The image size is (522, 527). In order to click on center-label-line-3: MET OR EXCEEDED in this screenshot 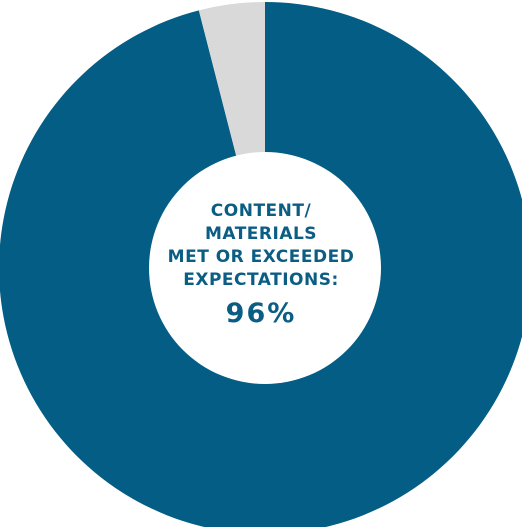, I will do `click(261, 257)`.